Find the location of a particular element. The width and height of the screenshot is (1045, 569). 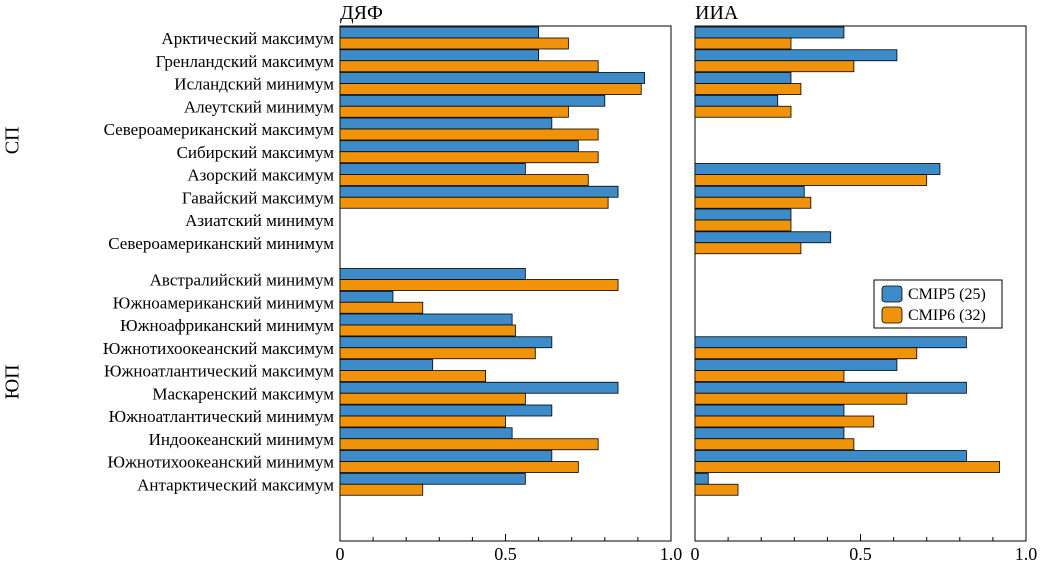

category-label: Североамериканский минимум is located at coordinates (221, 243).